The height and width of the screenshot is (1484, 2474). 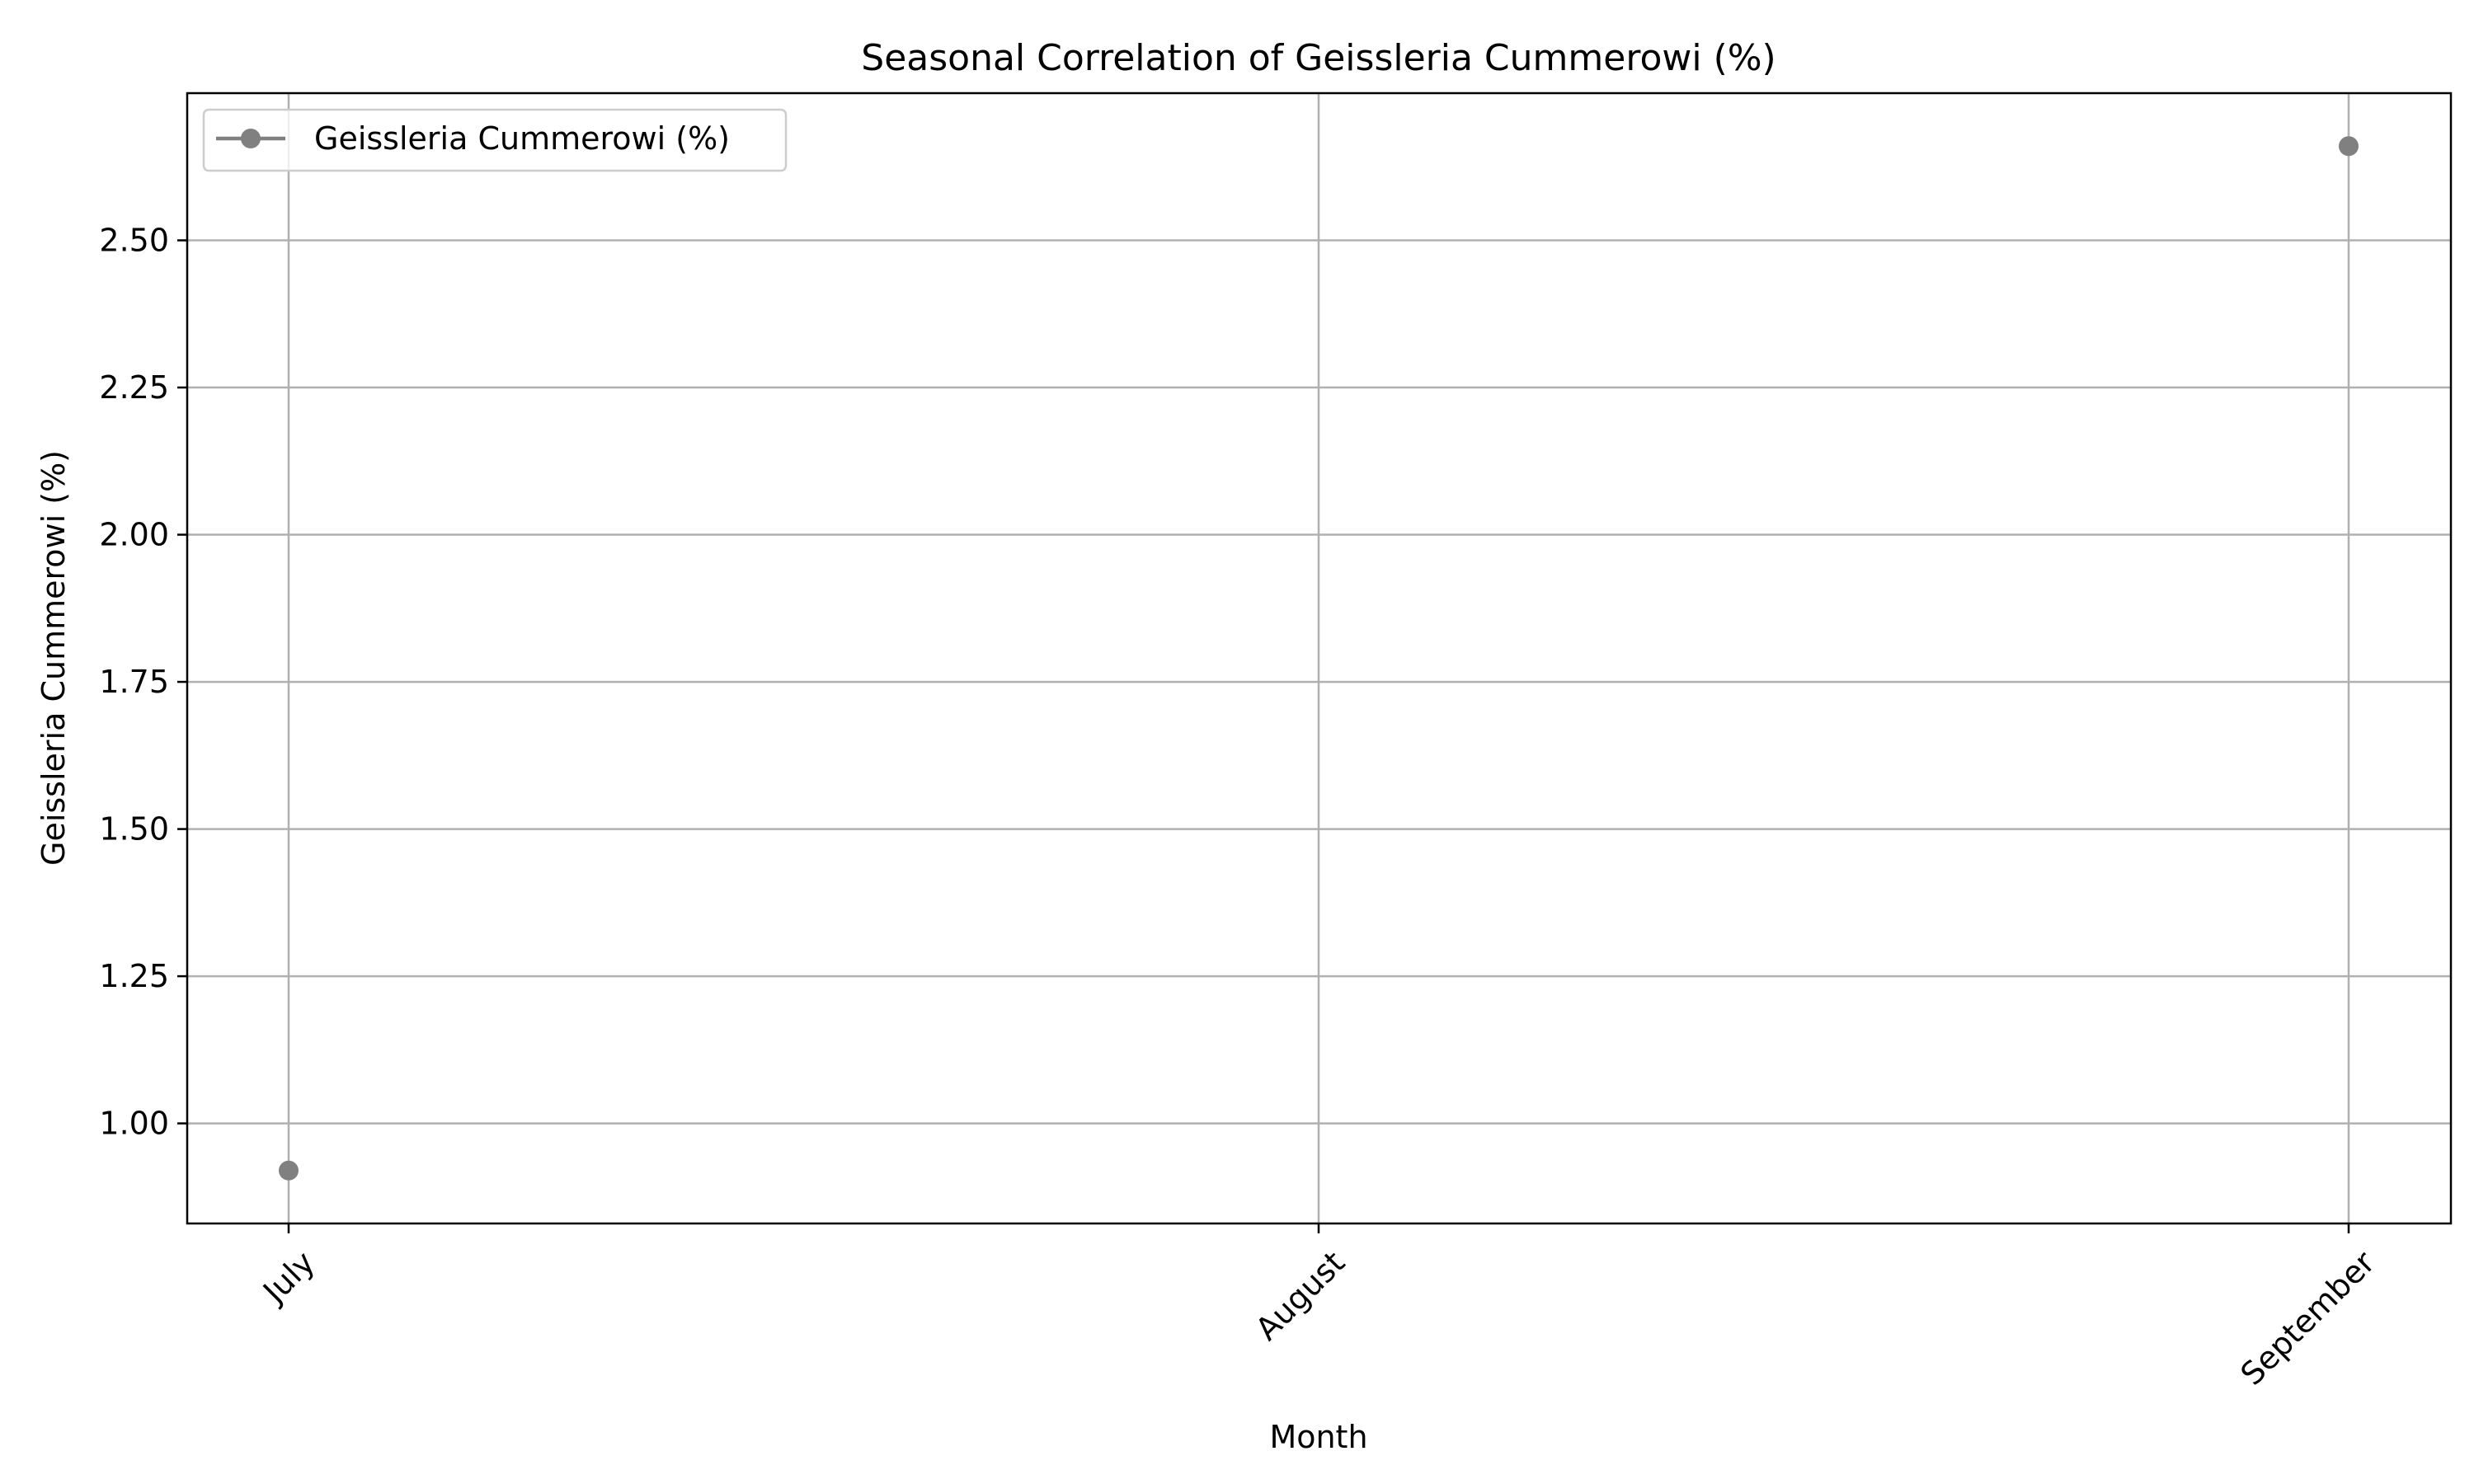 What do you see at coordinates (53, 658) in the screenshot?
I see `y-axis-label: Geissleria Cummerowi (%)` at bounding box center [53, 658].